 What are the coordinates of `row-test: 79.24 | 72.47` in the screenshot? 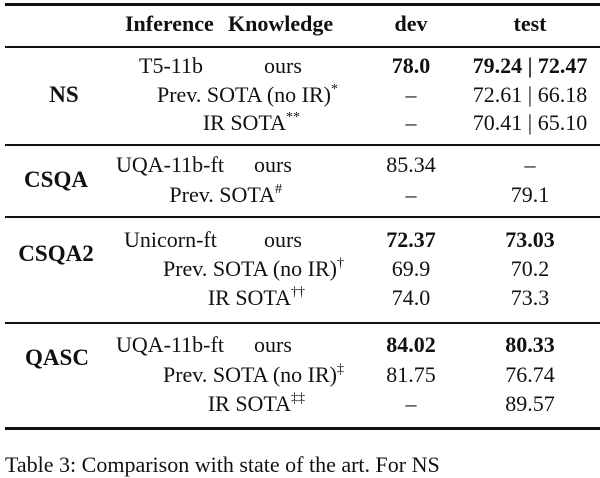 It's located at (530, 65).